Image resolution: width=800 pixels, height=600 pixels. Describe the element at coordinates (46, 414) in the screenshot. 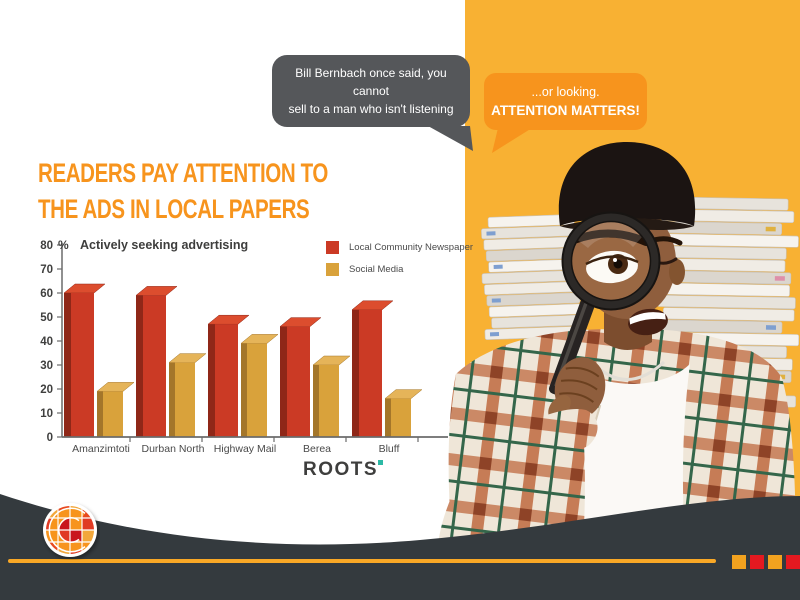

I see `svg-text: 10` at that location.